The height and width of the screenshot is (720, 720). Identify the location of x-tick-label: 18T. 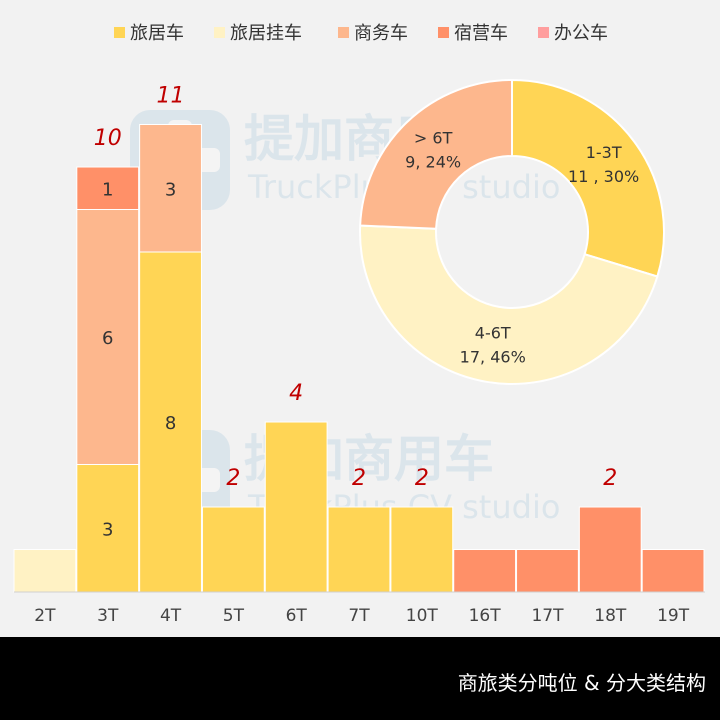
(610, 616).